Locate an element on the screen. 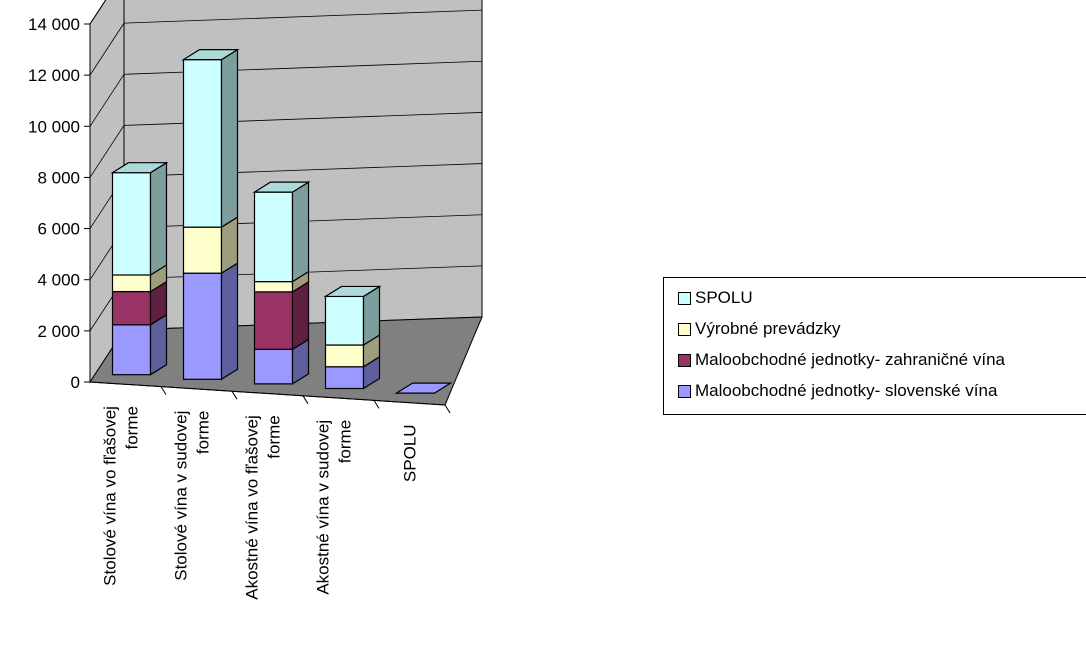 The height and width of the screenshot is (662, 1086). legend-label: SPOLU is located at coordinates (724, 297).